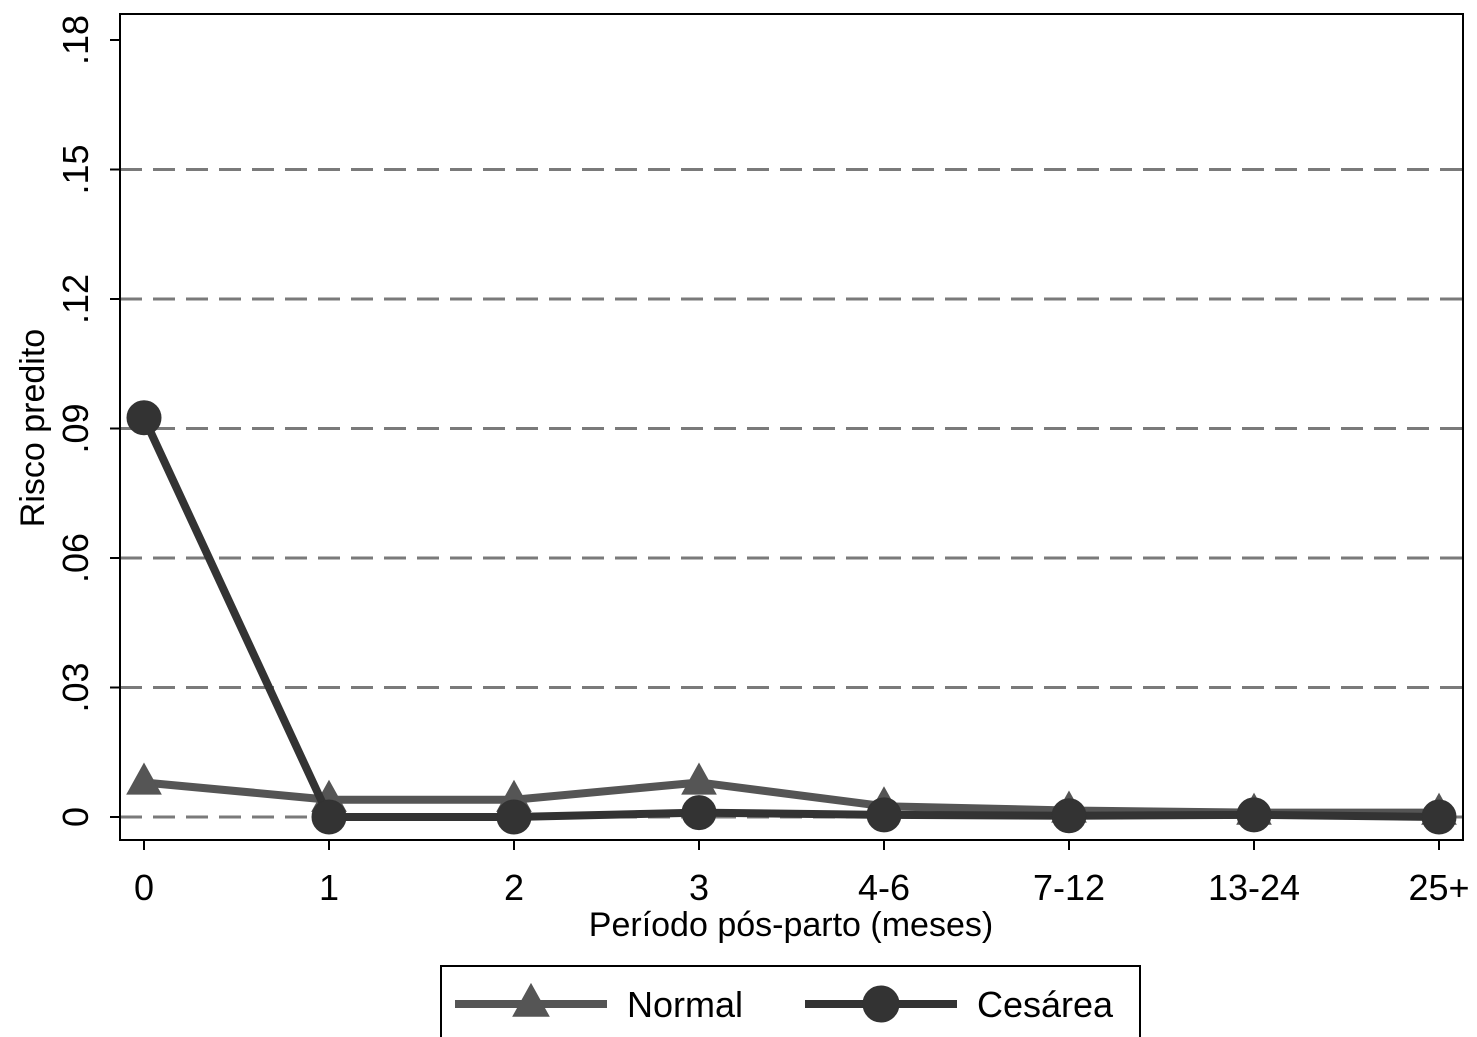 The image size is (1477, 1037). I want to click on x-tick-label: 25+, so click(1438, 887).